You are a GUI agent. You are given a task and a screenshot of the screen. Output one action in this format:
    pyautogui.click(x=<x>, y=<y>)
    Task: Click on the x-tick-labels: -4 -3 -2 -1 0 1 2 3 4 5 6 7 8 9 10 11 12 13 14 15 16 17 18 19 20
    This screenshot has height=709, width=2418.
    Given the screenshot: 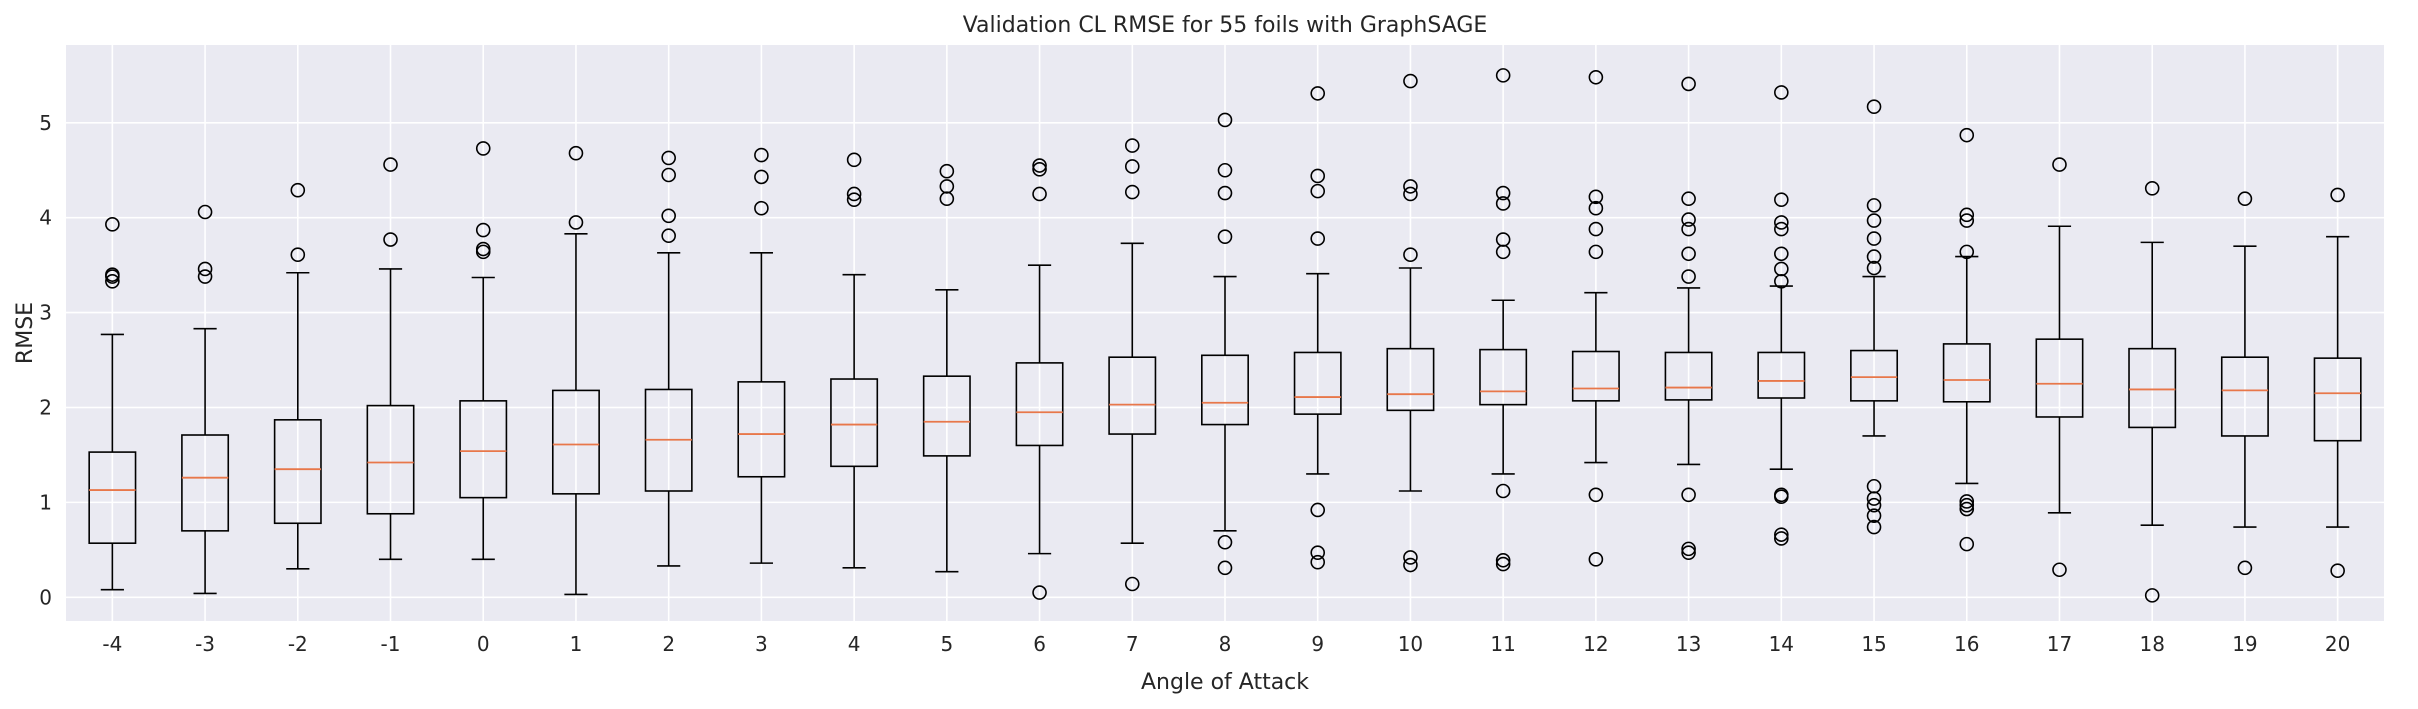 What is the action you would take?
    pyautogui.click(x=1226, y=644)
    